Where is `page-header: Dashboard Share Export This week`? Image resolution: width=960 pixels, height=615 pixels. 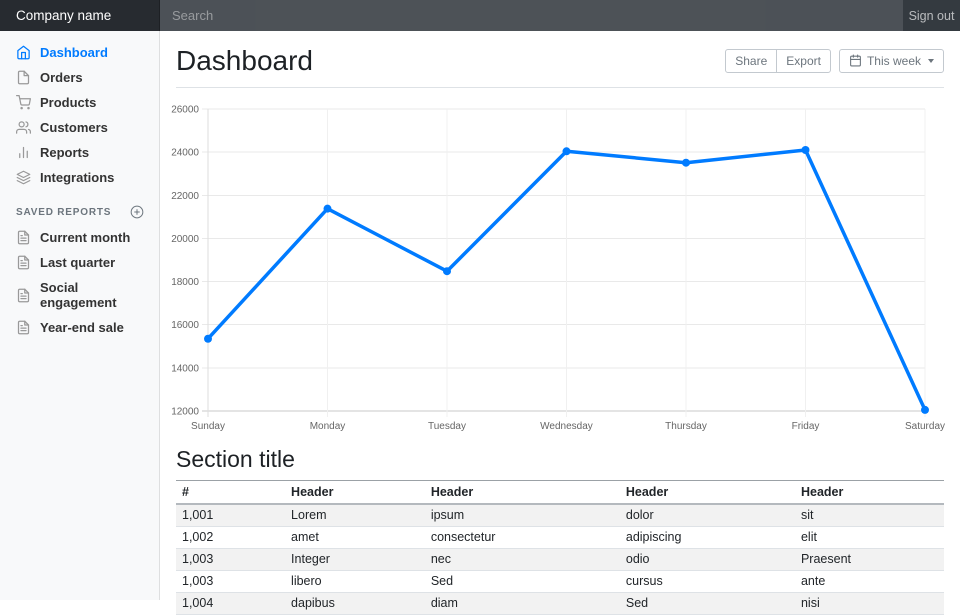
page-header: Dashboard Share Export This week is located at coordinates (560, 66).